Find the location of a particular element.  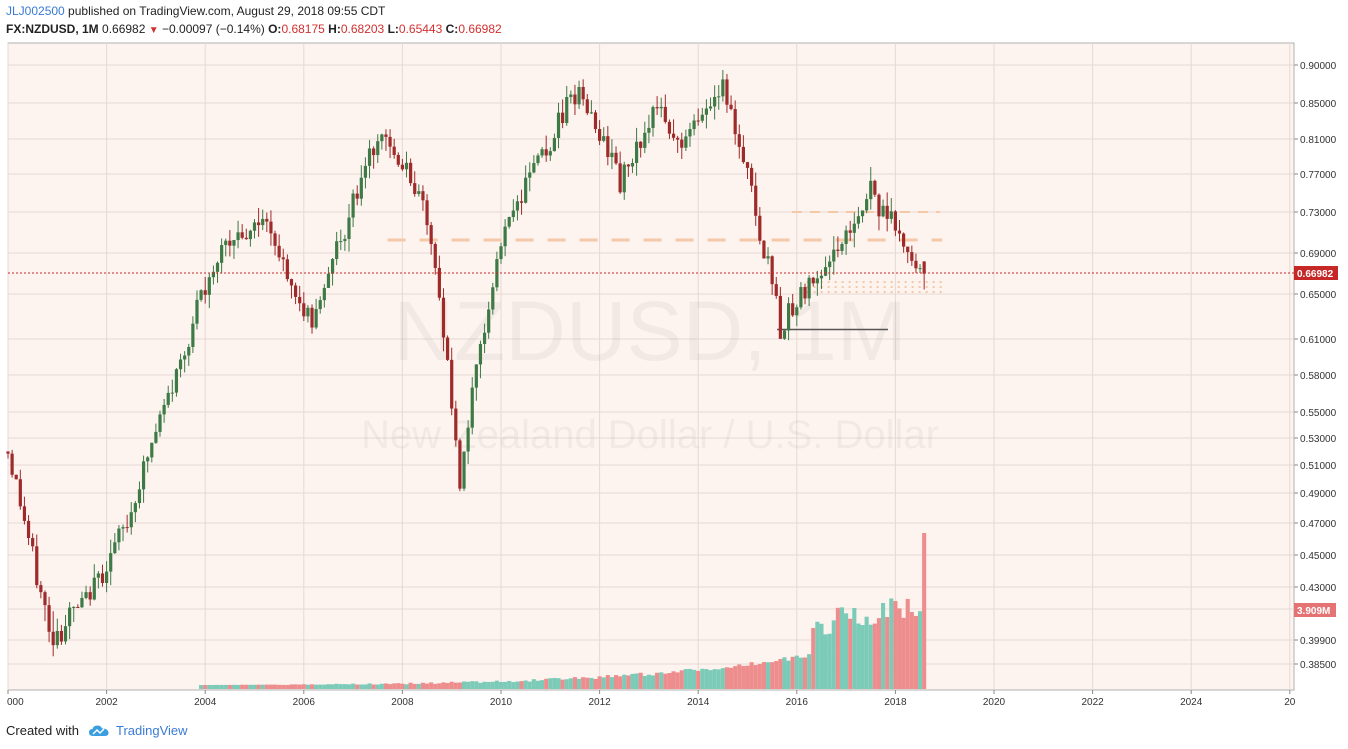

y-tick-label: 0.58000 is located at coordinates (1318, 376).